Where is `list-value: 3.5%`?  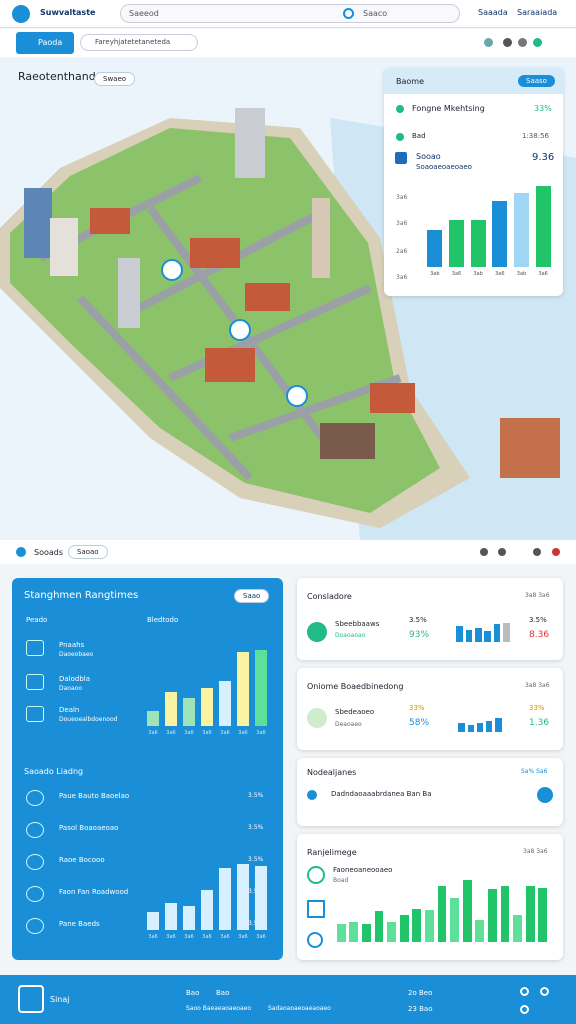 list-value: 3.5% is located at coordinates (256, 827).